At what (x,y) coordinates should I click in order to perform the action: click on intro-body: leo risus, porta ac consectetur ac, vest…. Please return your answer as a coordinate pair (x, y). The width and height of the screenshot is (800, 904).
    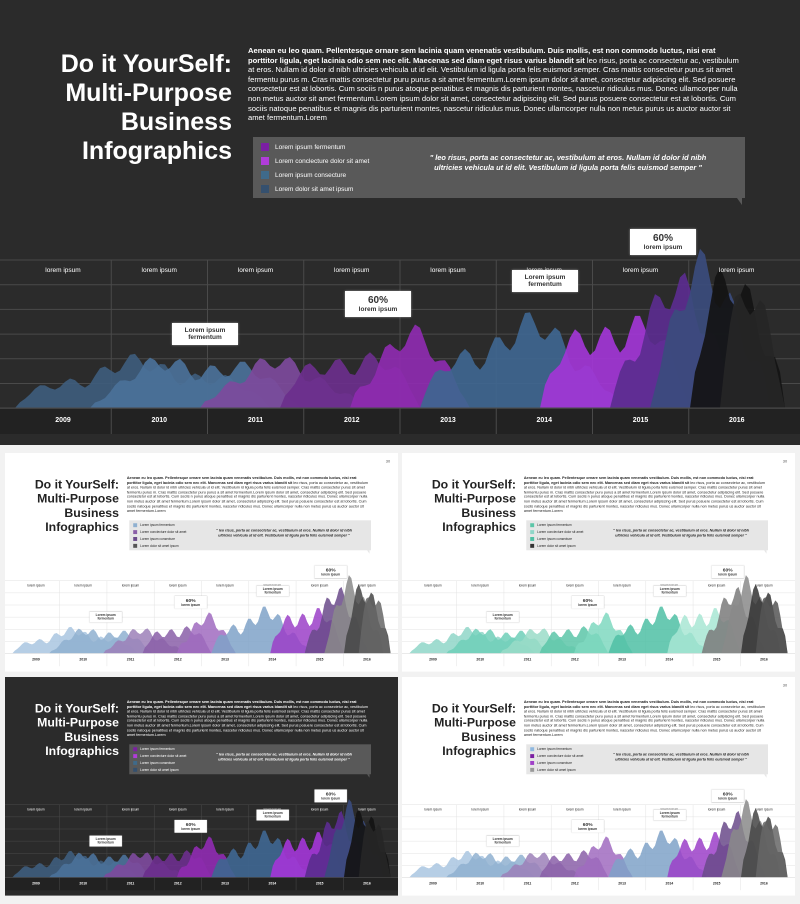
    Looking at the image, I should click on (247, 721).